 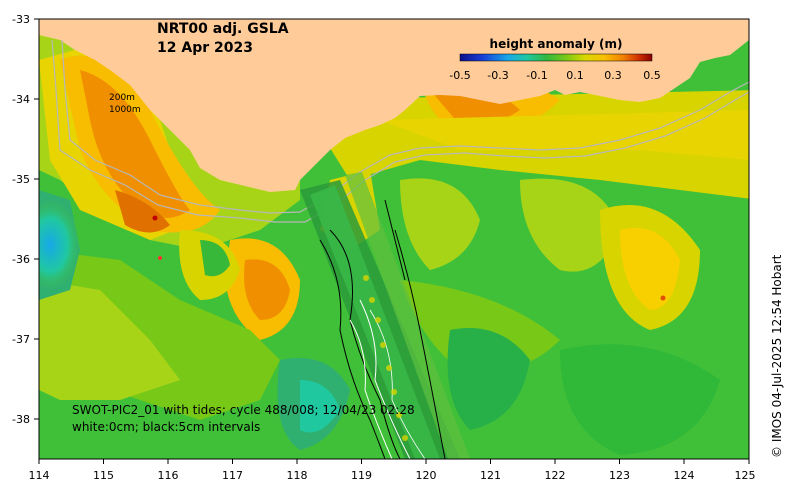 What do you see at coordinates (21, 99) in the screenshot?
I see `y-tick-label: -34` at bounding box center [21, 99].